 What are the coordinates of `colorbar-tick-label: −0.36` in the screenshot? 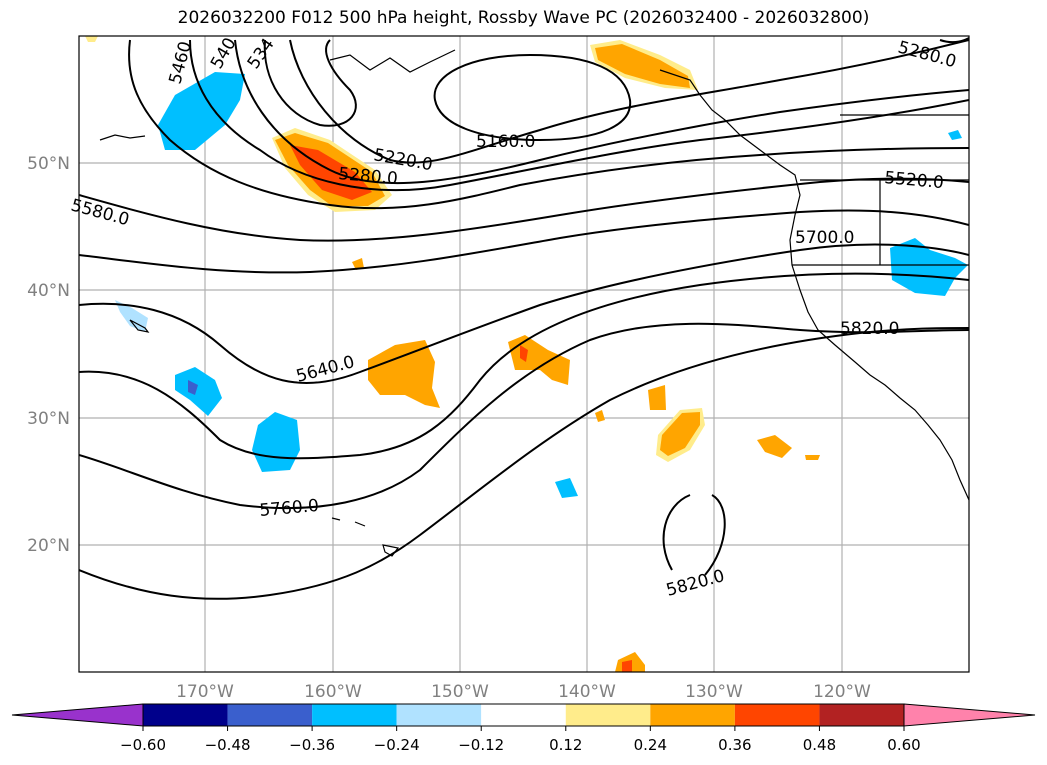 It's located at (312, 745).